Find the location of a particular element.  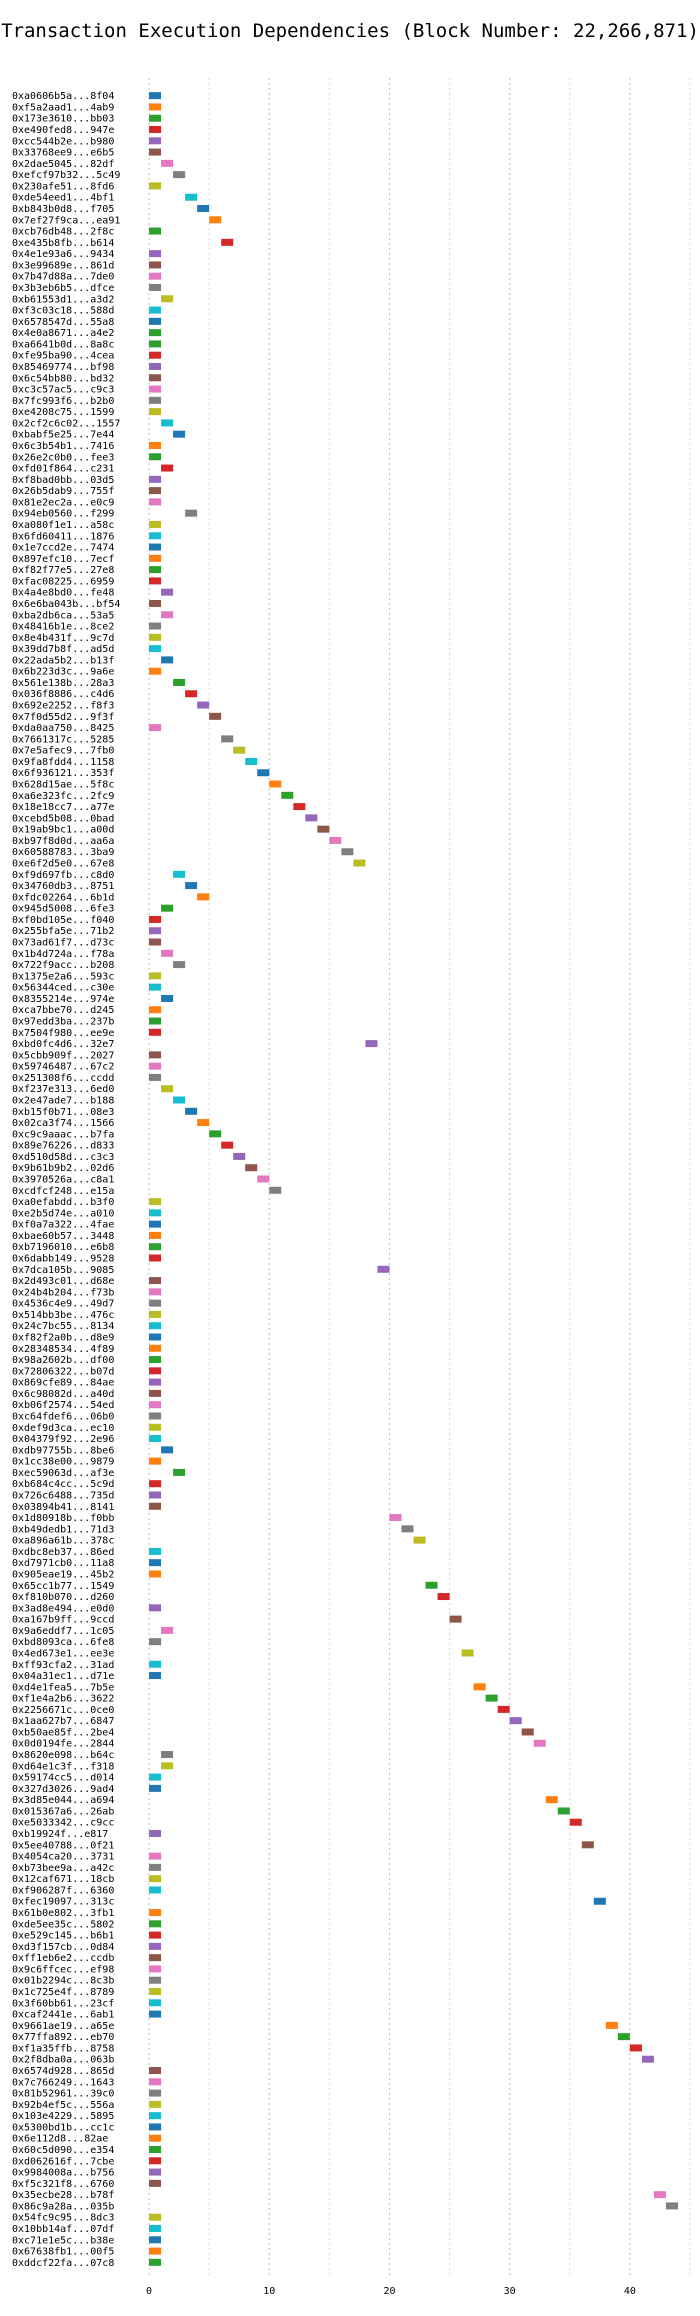

y-tick-label: 0x26e2c0b0...fee3 is located at coordinates (63, 457).